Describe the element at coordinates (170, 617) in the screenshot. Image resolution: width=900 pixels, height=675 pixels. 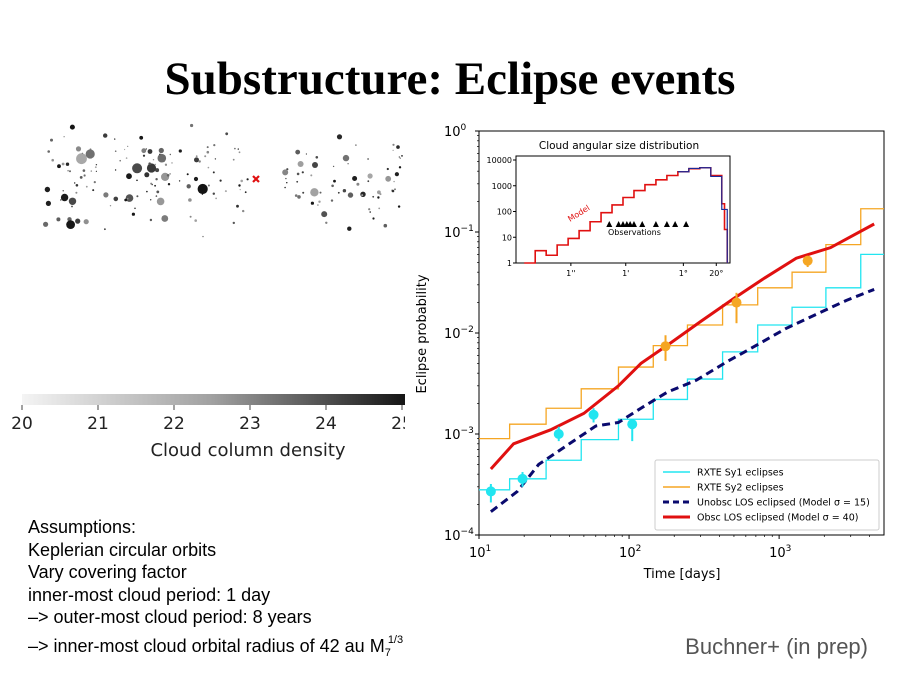
I see `assumption-line: –> outer-most cloud period: 8 years` at that location.